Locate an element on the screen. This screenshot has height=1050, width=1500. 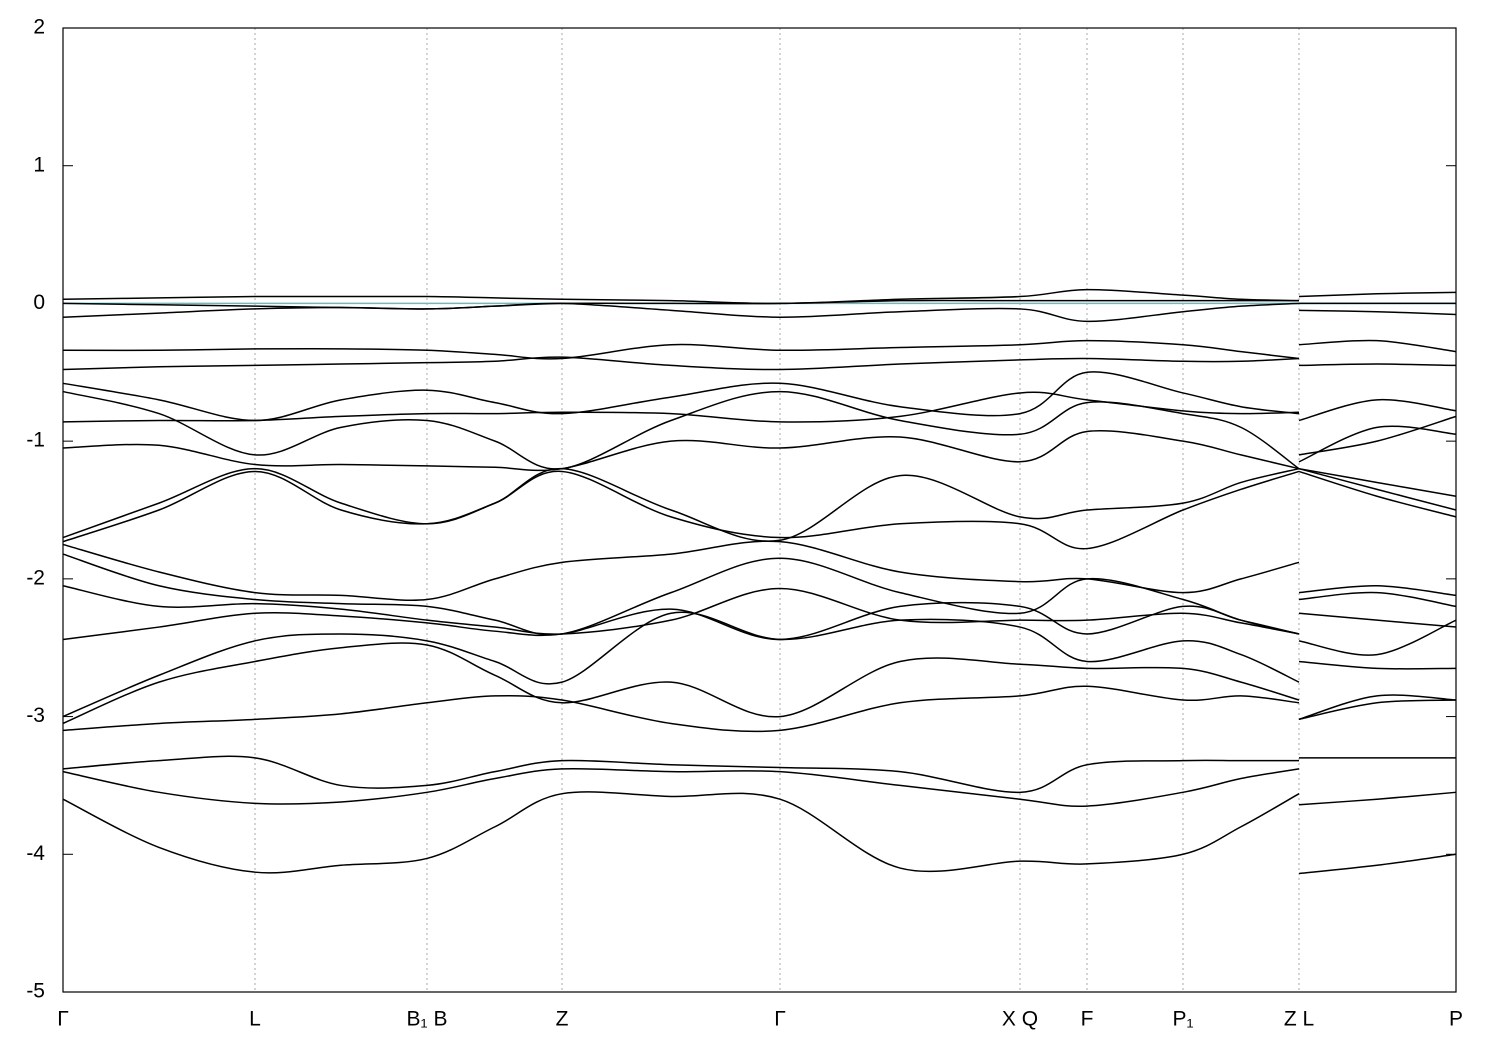
y-tick-label: -4 is located at coordinates (35, 853).